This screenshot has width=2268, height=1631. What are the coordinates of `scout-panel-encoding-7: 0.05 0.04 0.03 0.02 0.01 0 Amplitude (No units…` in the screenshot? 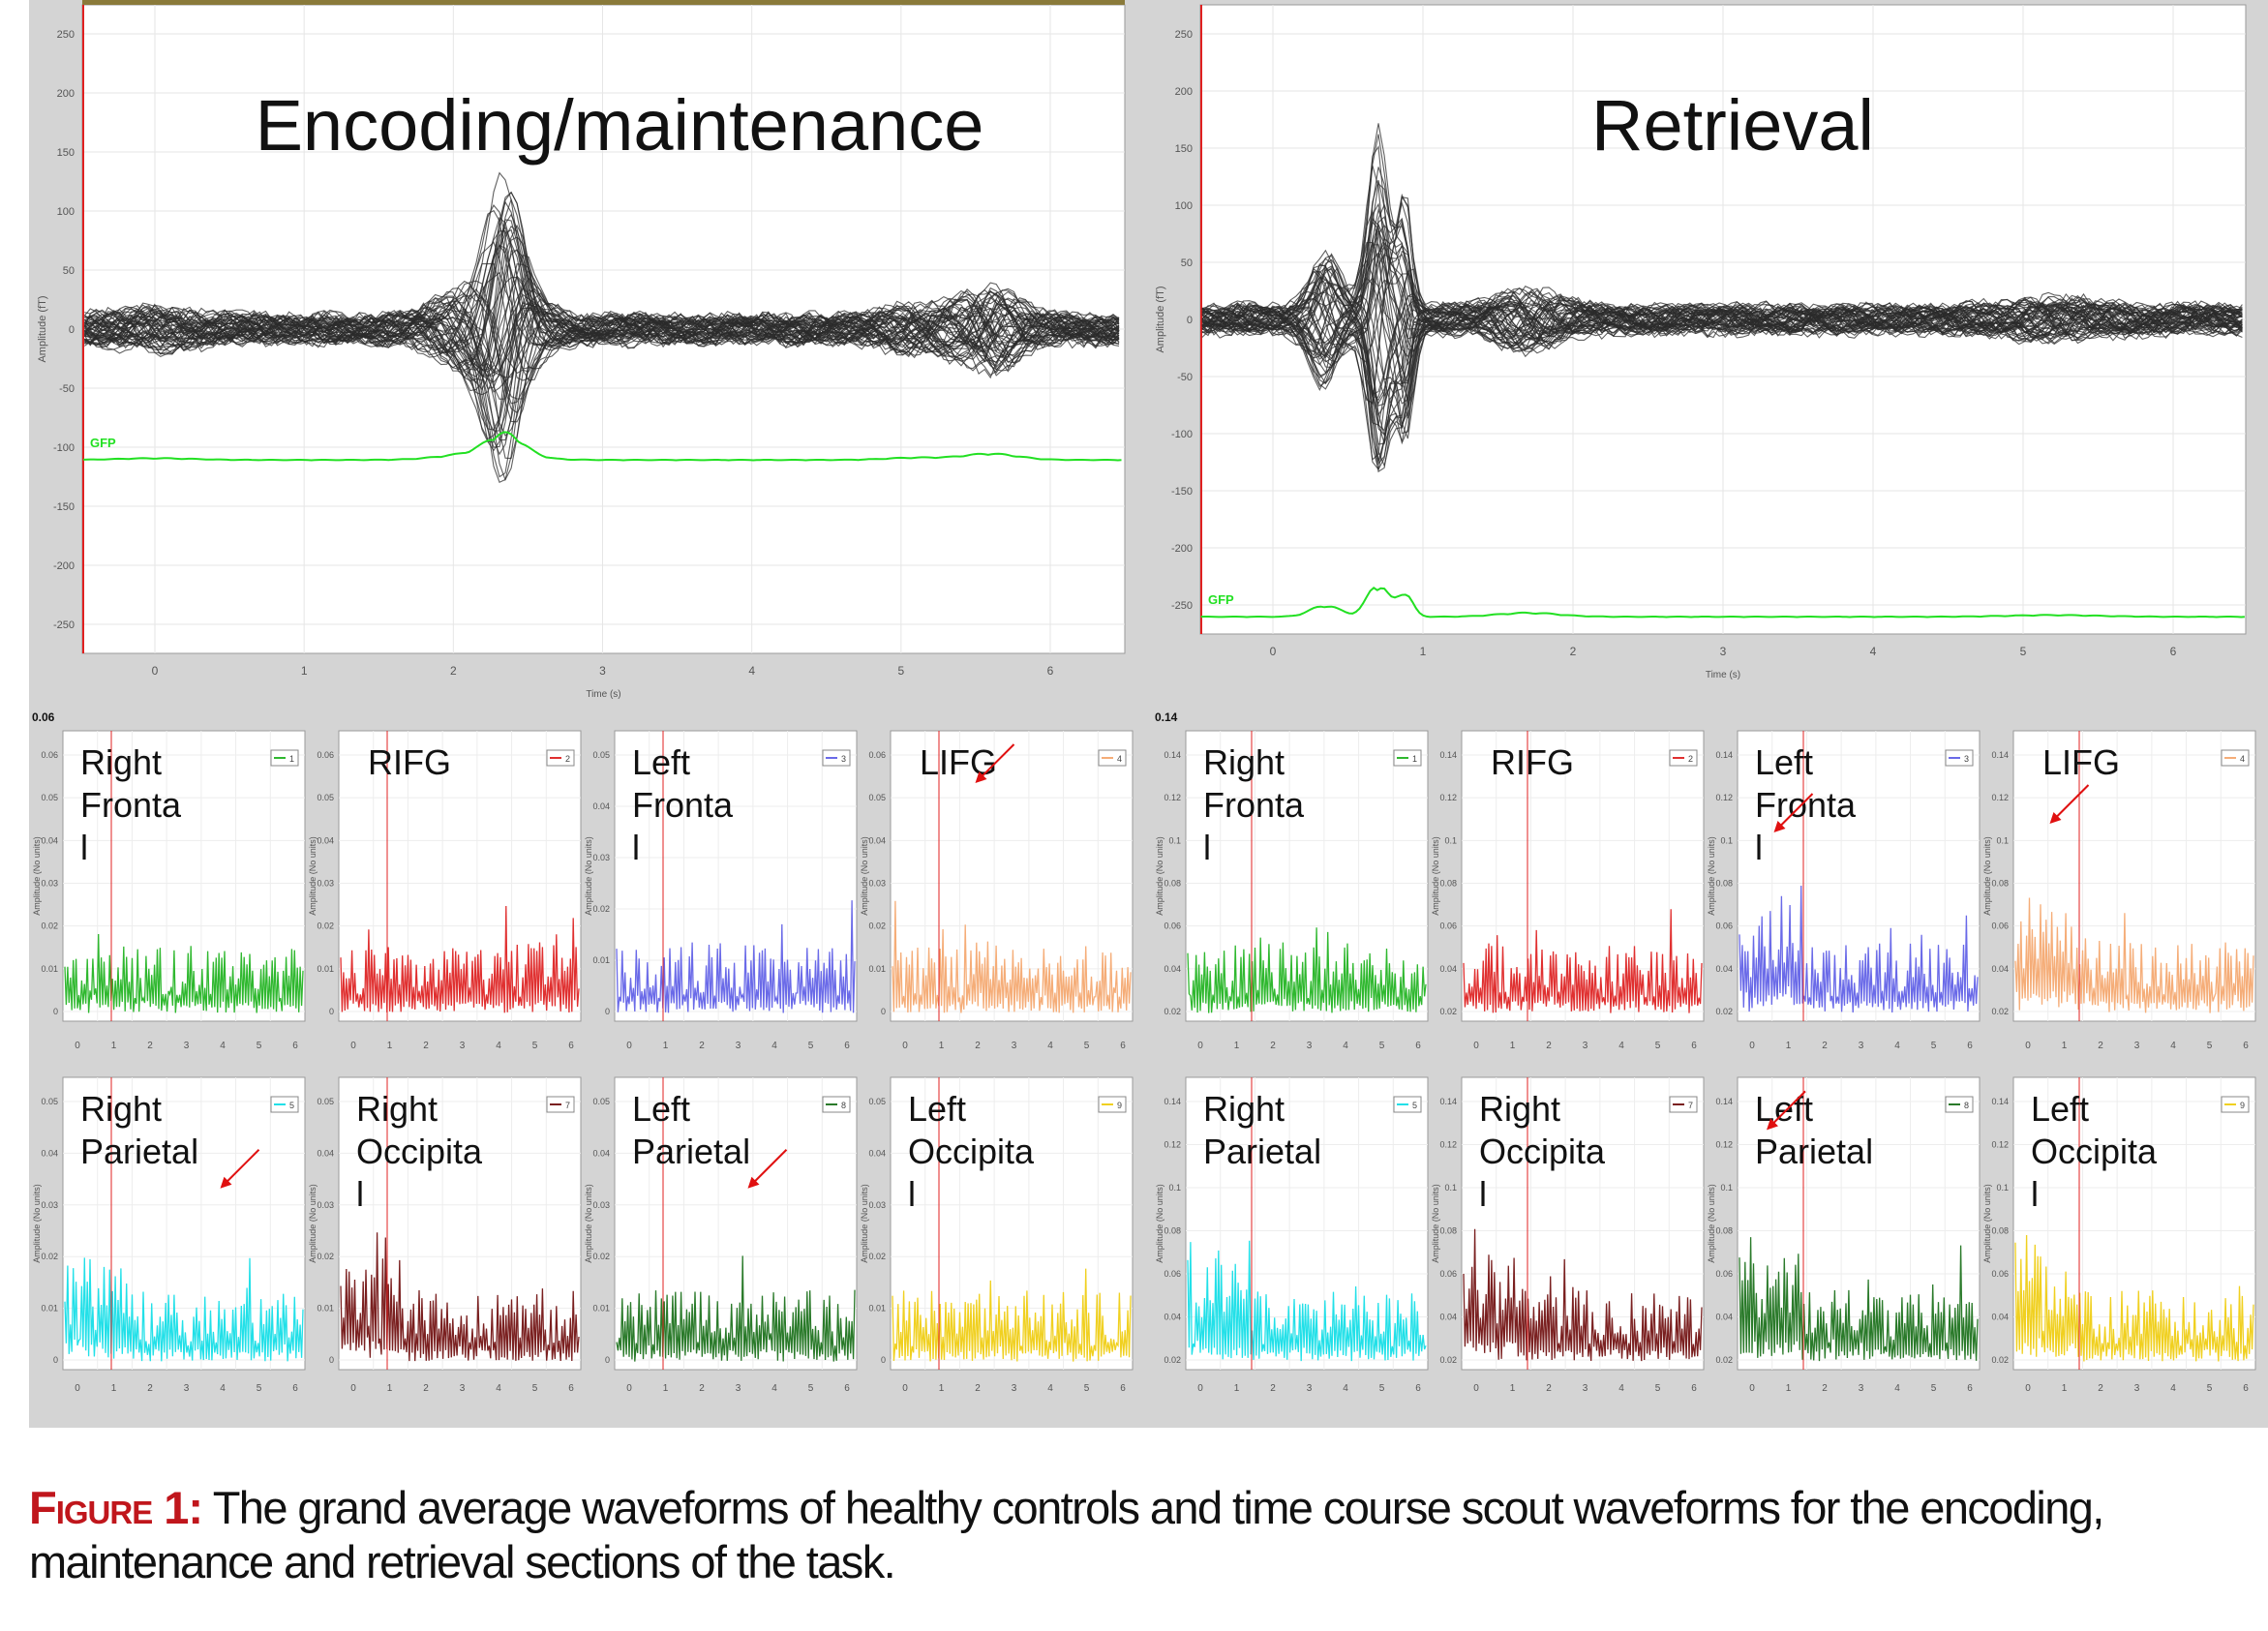 It's located at (721, 1235).